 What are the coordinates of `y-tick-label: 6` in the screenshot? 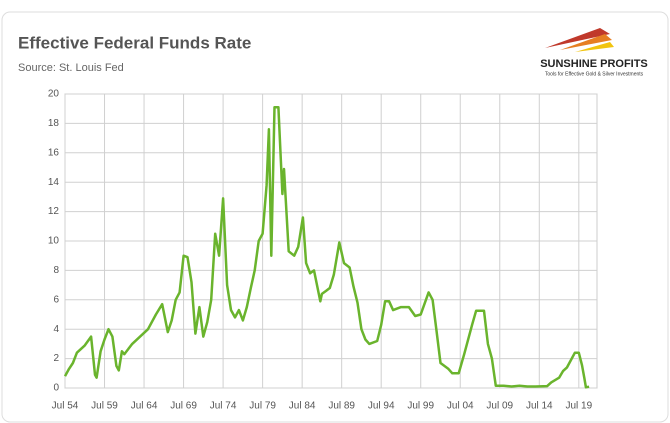 It's located at (56, 299).